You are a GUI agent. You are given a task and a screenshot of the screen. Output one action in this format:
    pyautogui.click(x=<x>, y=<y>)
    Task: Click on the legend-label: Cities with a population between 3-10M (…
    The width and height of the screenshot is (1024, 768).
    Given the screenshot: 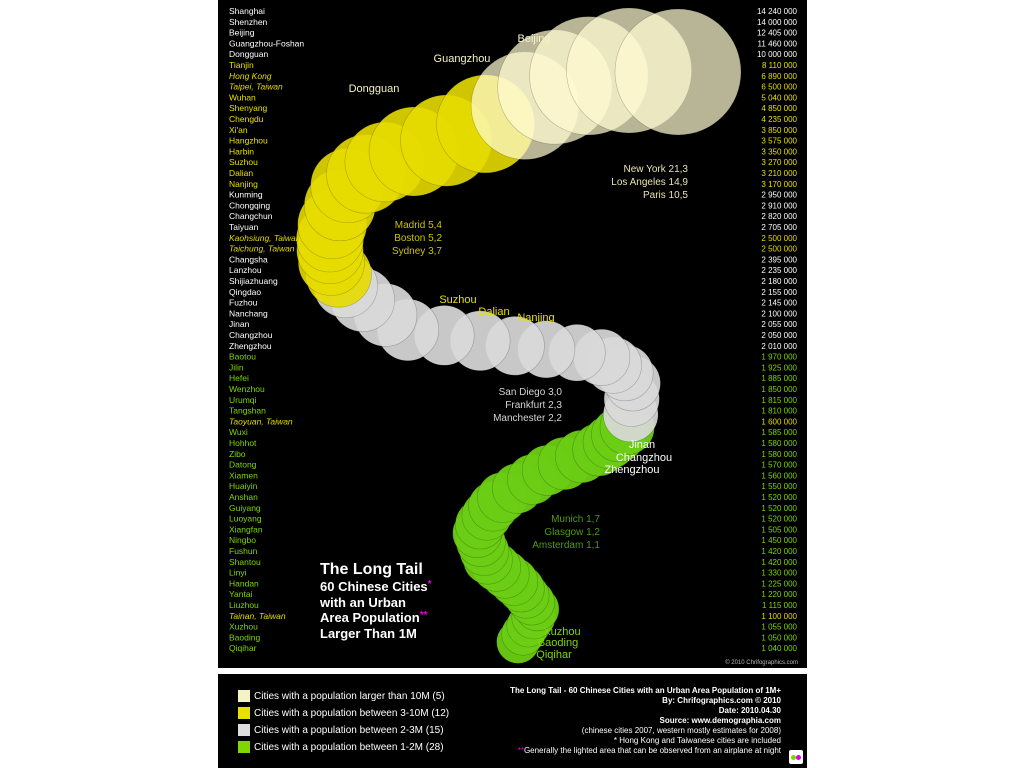 What is the action you would take?
    pyautogui.click(x=352, y=713)
    